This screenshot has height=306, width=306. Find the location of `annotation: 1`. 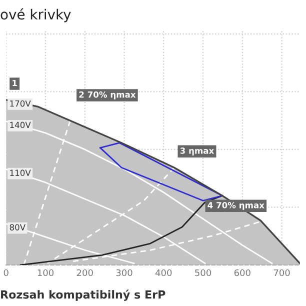

annotation: 1 is located at coordinates (14, 83).